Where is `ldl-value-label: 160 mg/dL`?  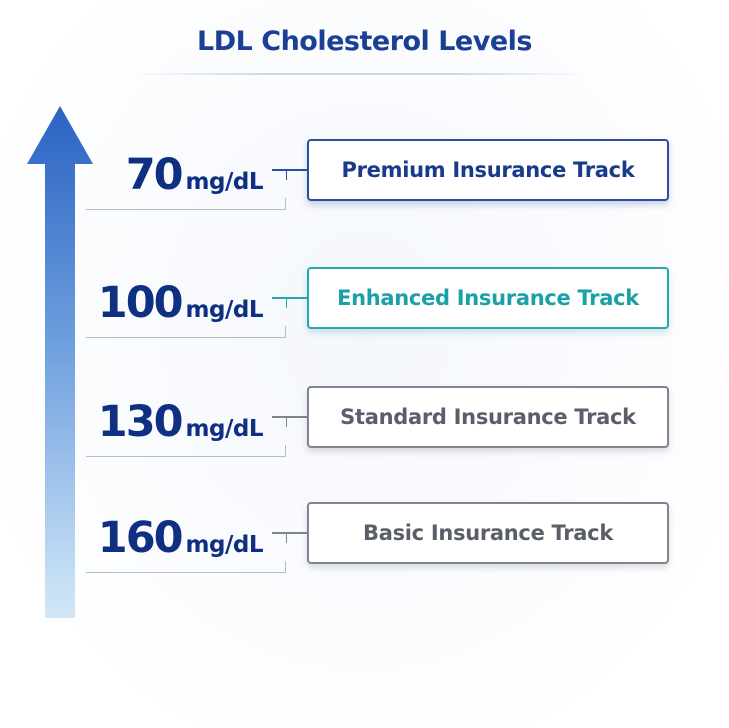 ldl-value-label: 160 mg/dL is located at coordinates (180, 538).